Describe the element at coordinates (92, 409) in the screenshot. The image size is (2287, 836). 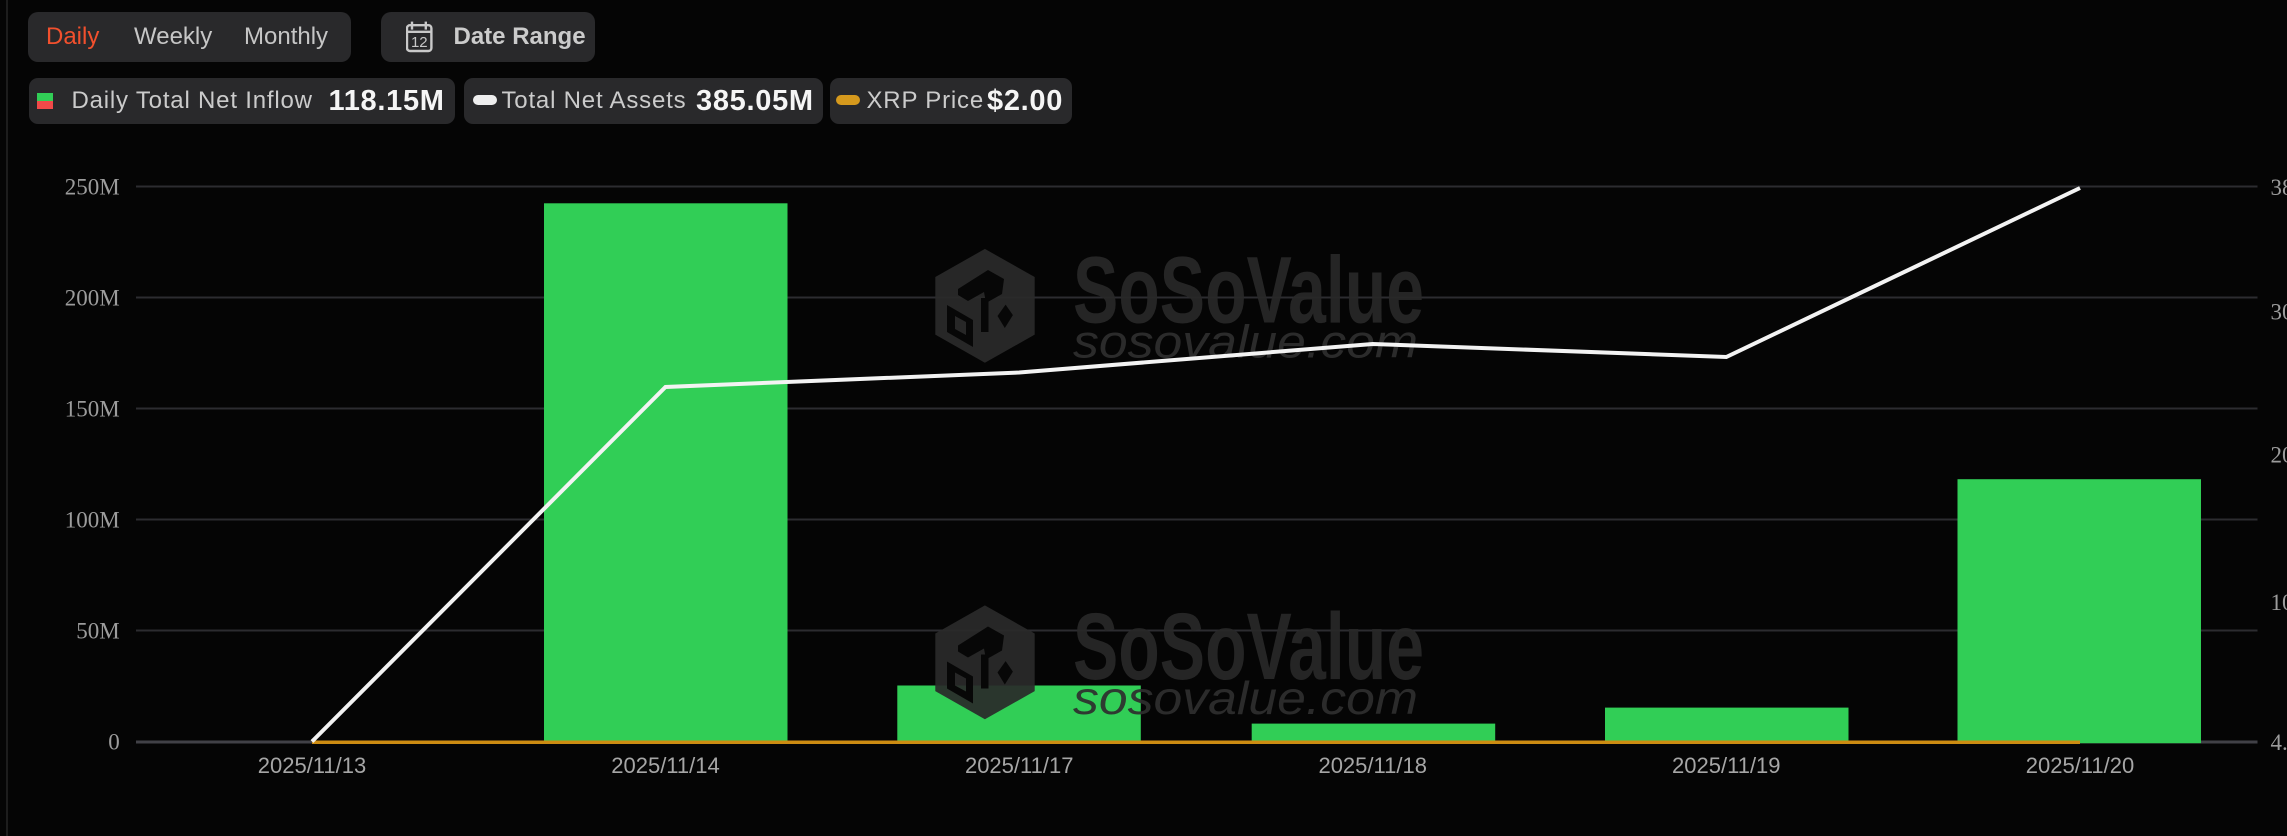
I see `svg-text: 150M` at that location.